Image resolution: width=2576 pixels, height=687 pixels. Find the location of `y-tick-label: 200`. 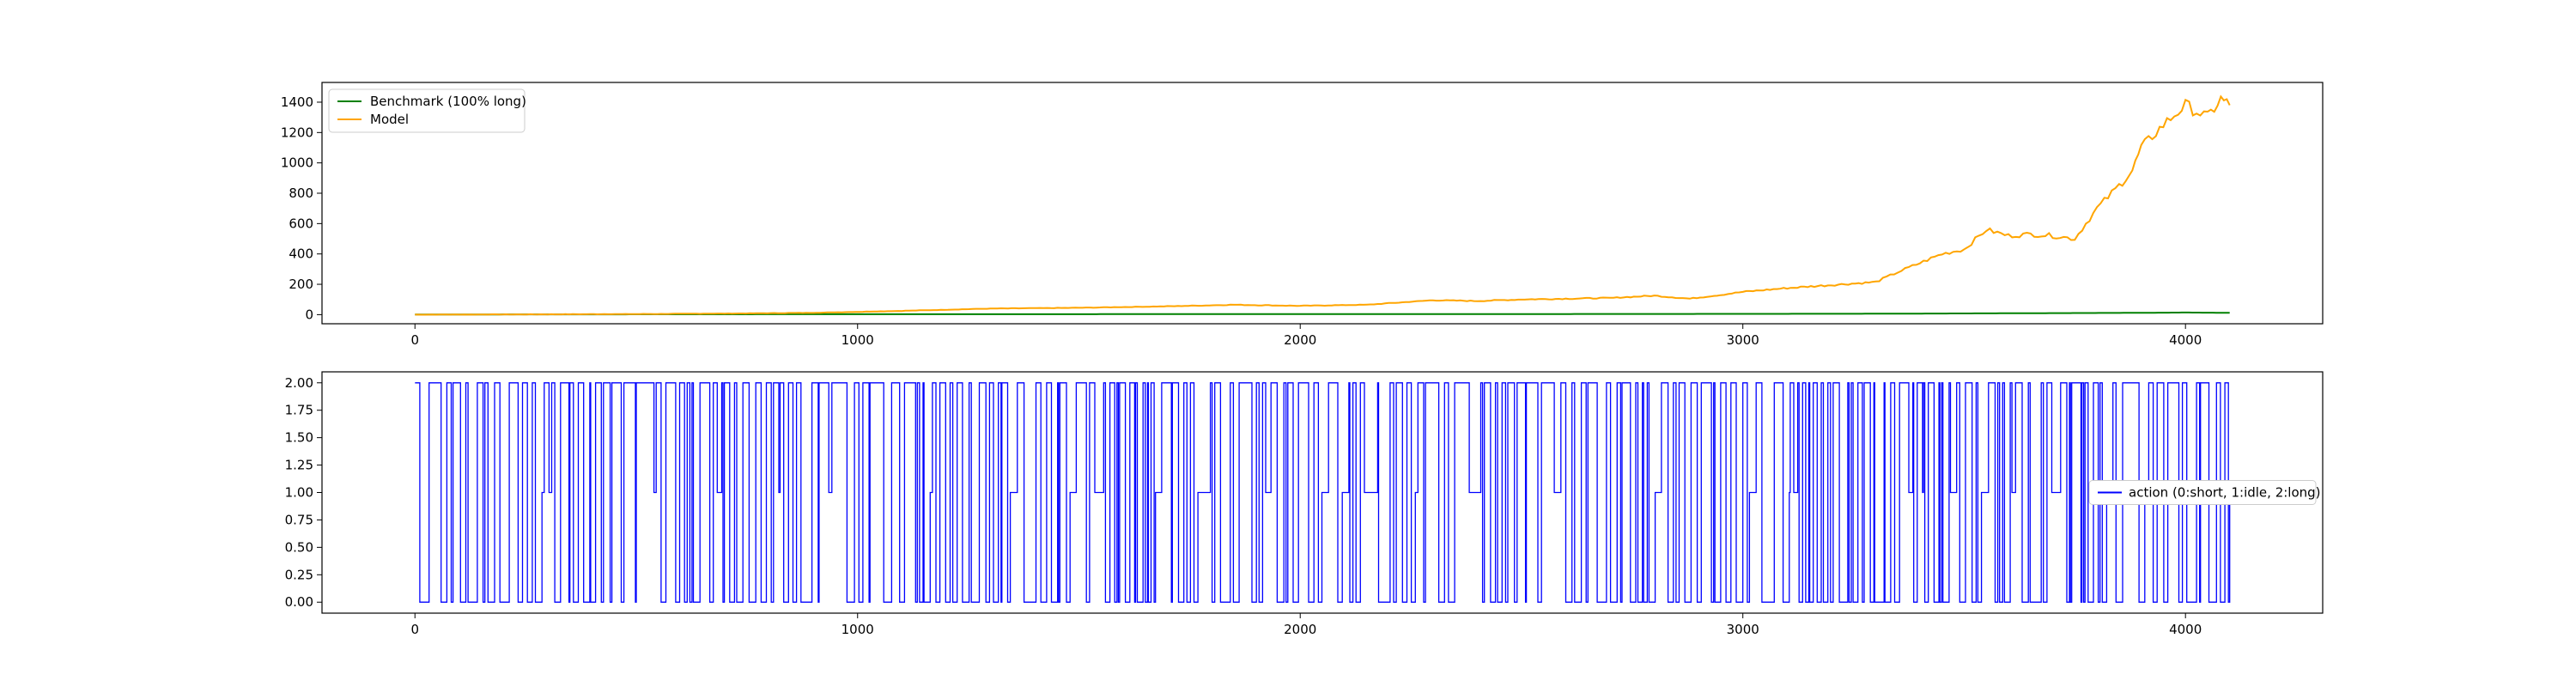

y-tick-label: 200 is located at coordinates (301, 284).